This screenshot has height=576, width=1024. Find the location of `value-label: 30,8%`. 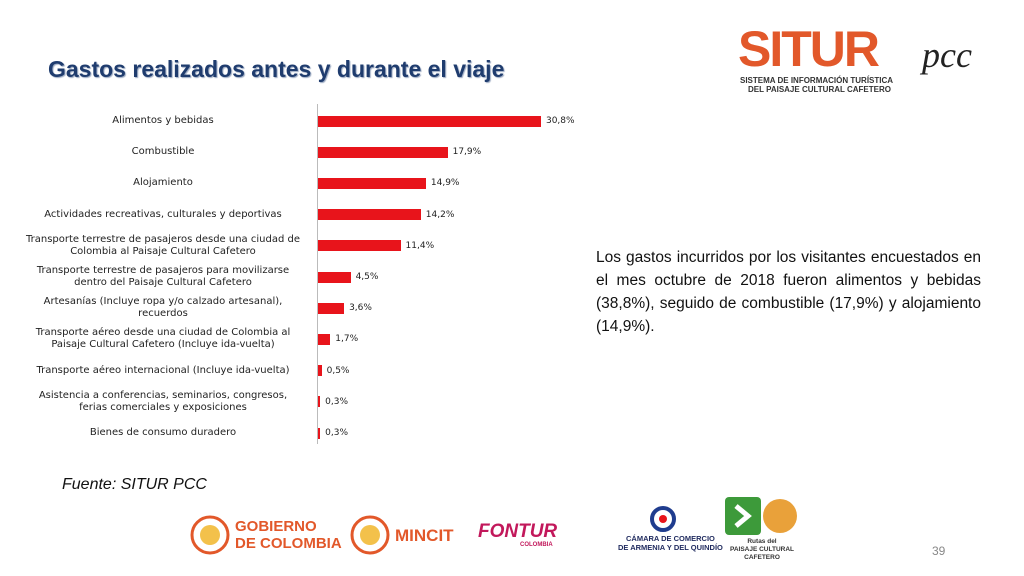

value-label: 30,8% is located at coordinates (560, 121).